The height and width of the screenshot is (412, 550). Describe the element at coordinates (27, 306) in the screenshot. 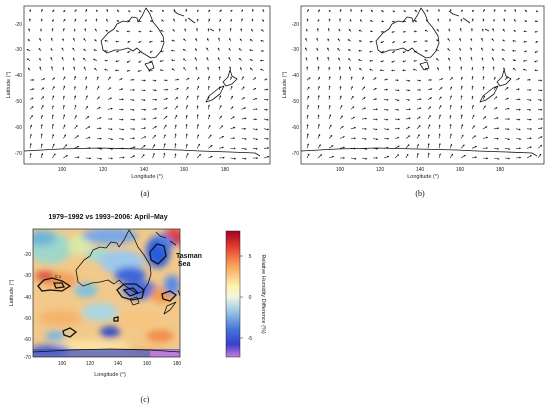

I see `panel-c-yticks: -20 -30 -40 -50 -60 -70` at that location.